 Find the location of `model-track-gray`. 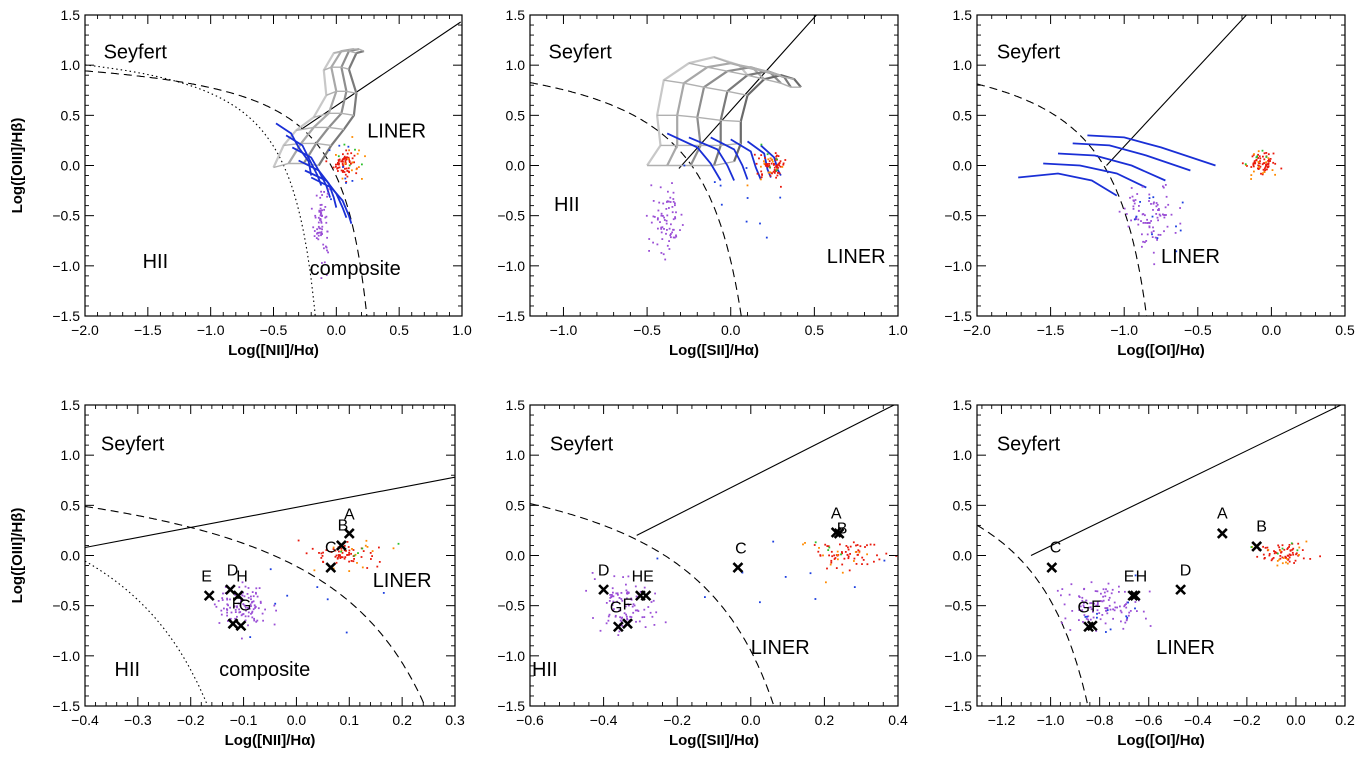

model-track-gray is located at coordinates (341, 108).